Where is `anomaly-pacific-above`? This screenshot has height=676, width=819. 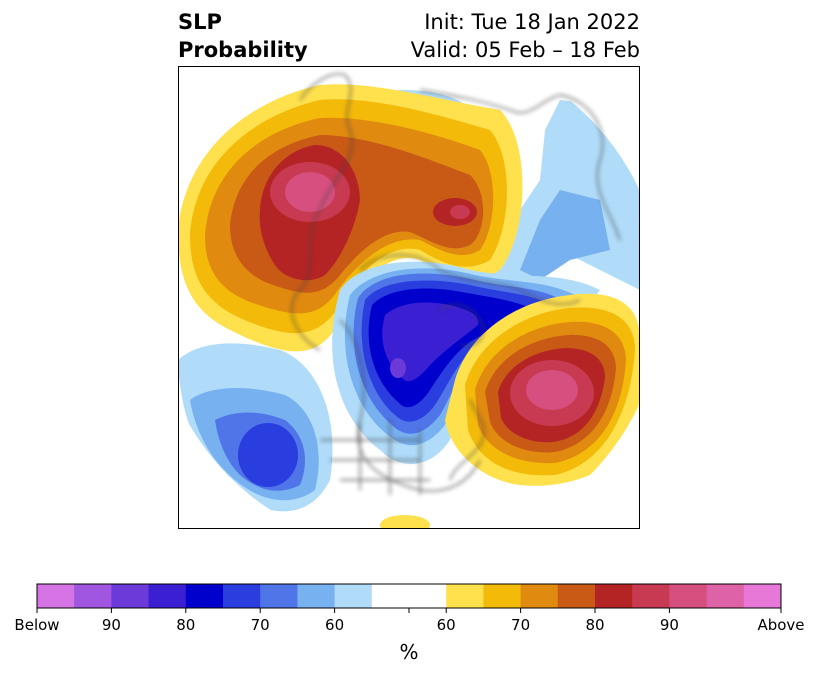 anomaly-pacific-above is located at coordinates (542, 389).